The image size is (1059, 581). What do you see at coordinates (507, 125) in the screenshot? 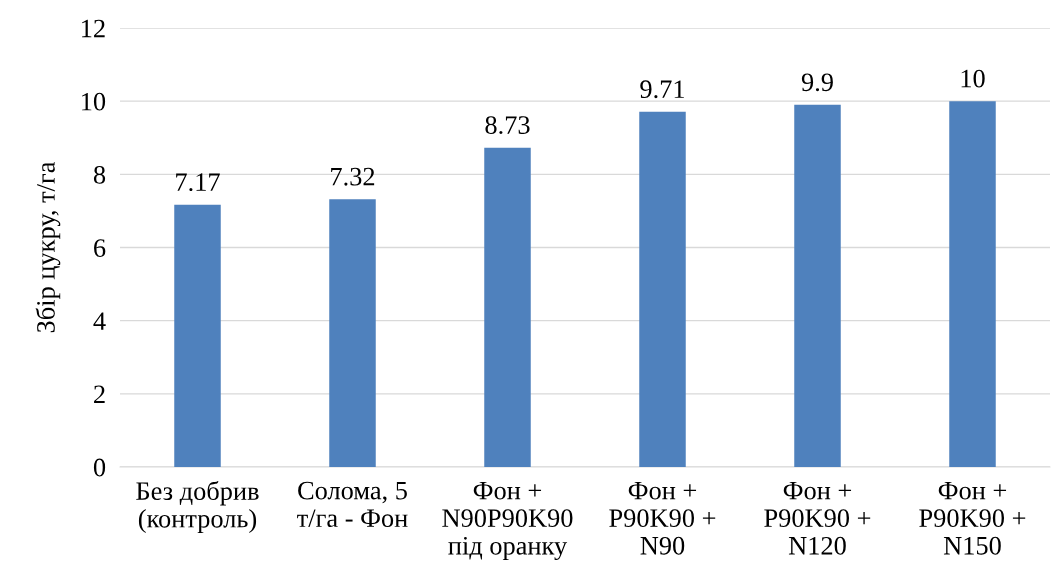
I see `data-label: 8.73` at bounding box center [507, 125].